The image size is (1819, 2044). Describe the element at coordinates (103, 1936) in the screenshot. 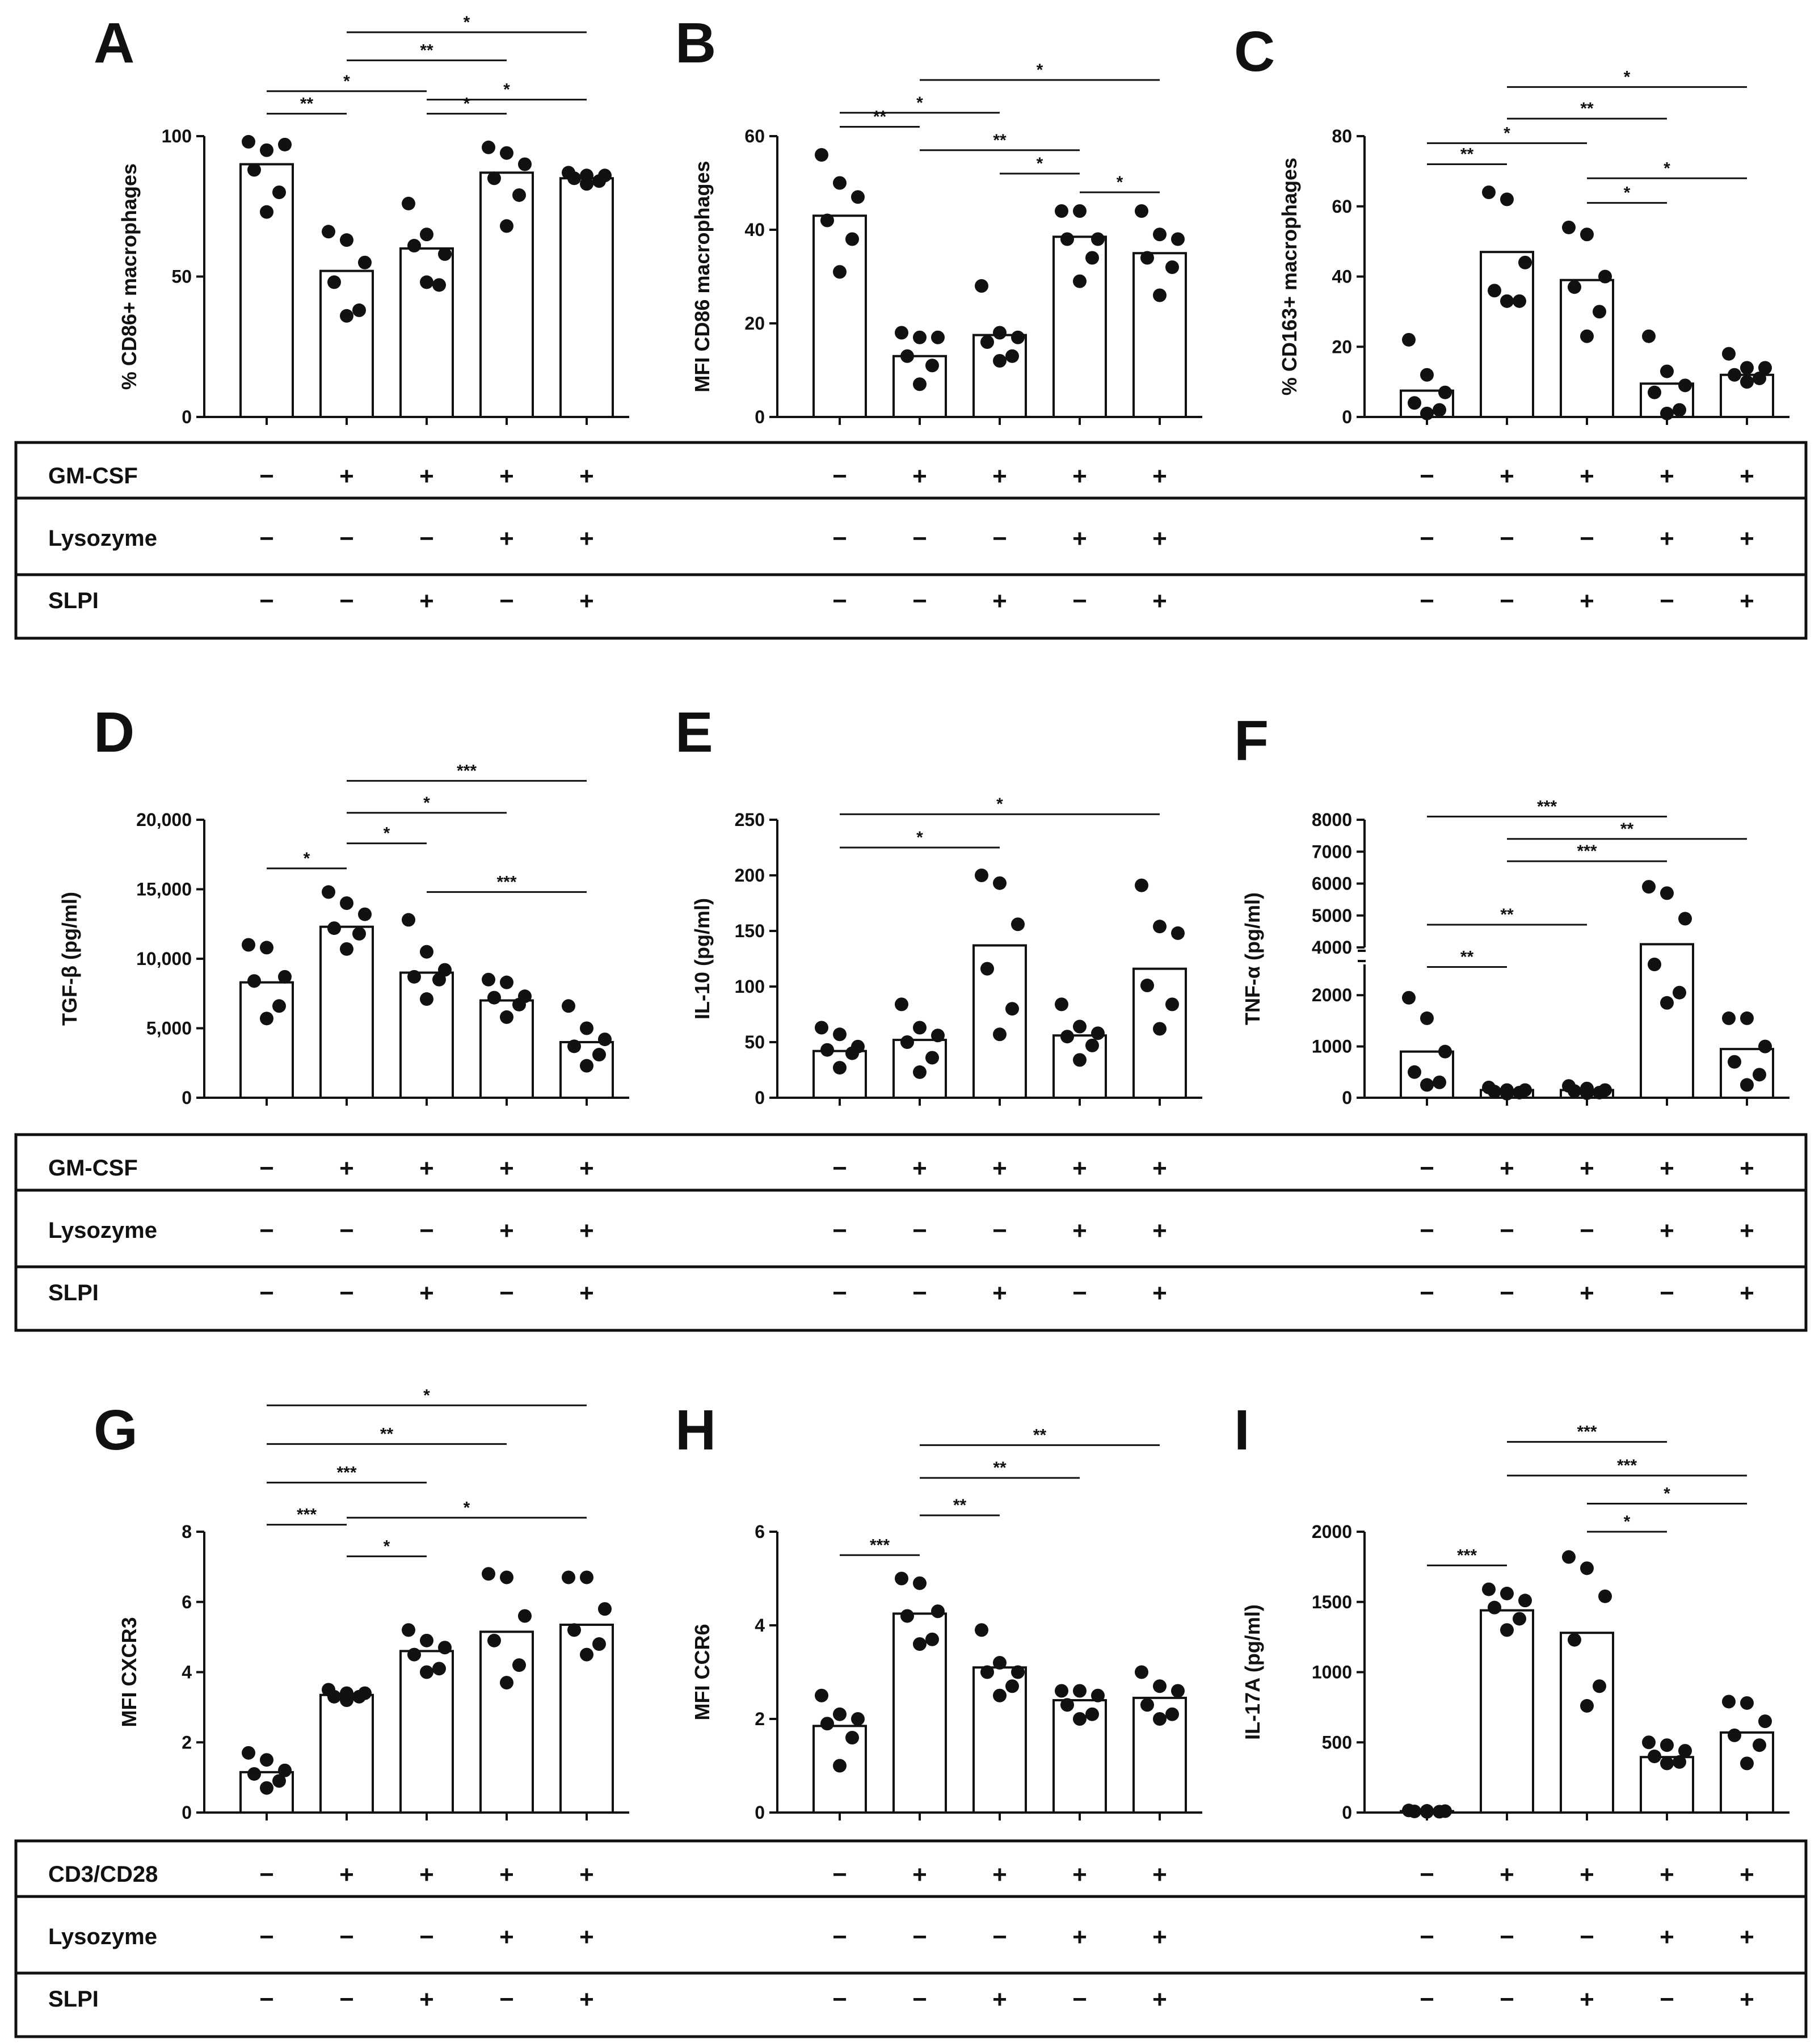

I see `condition-label: Lysozyme` at that location.